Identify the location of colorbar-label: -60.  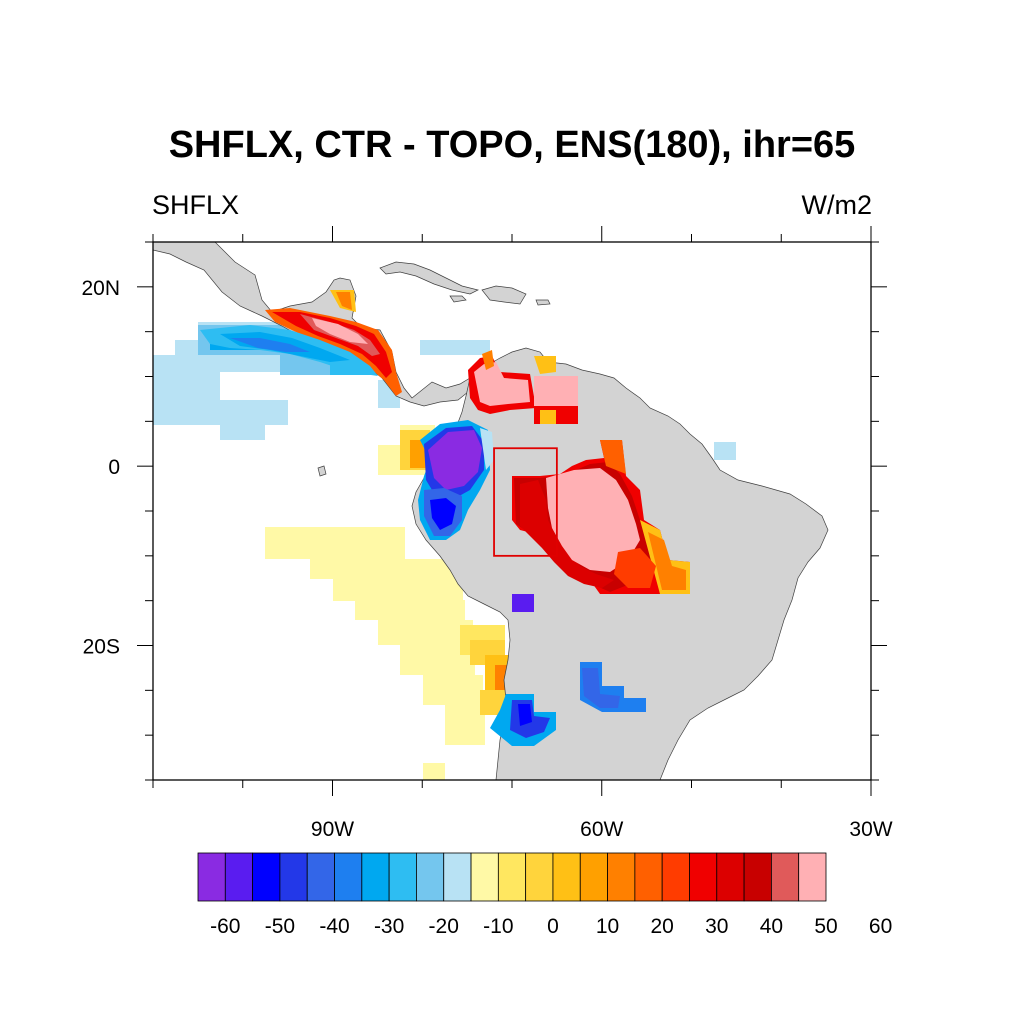
(225, 926).